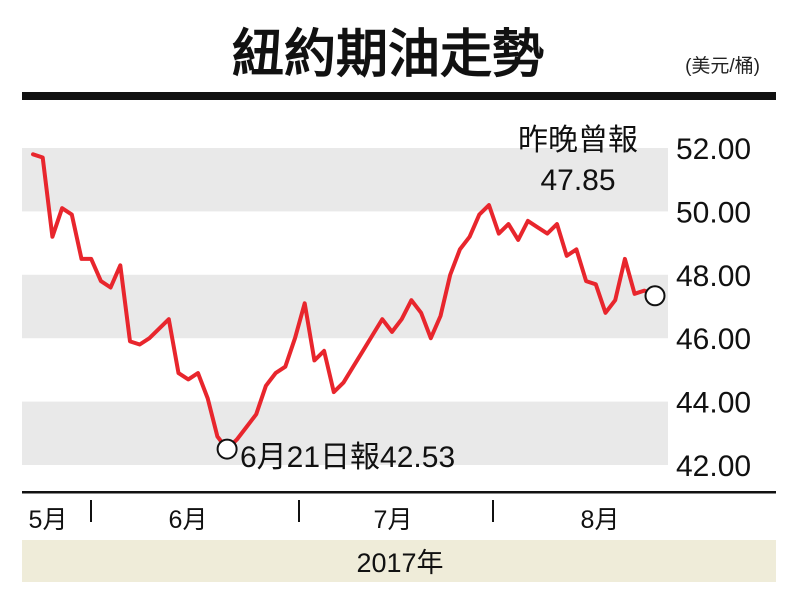 This screenshot has width=800, height=614. What do you see at coordinates (713, 339) in the screenshot?
I see `y-tick-label: 46.00` at bounding box center [713, 339].